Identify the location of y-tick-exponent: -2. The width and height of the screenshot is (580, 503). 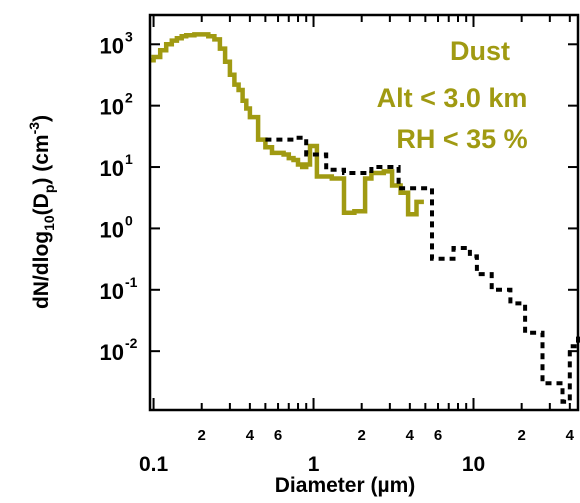
(131, 343).